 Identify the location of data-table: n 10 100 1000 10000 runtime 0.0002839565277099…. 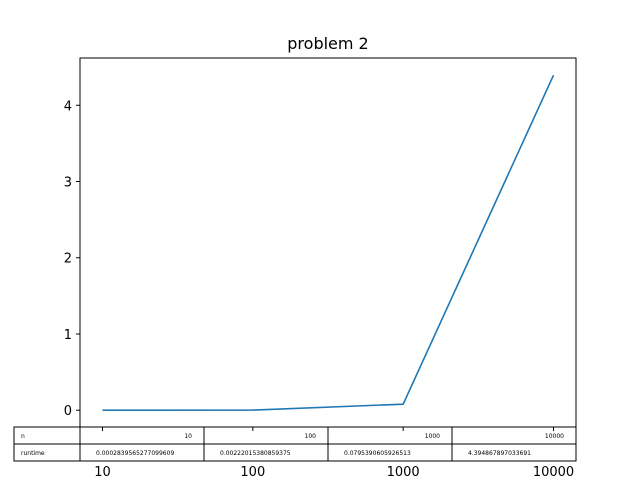
(295, 444).